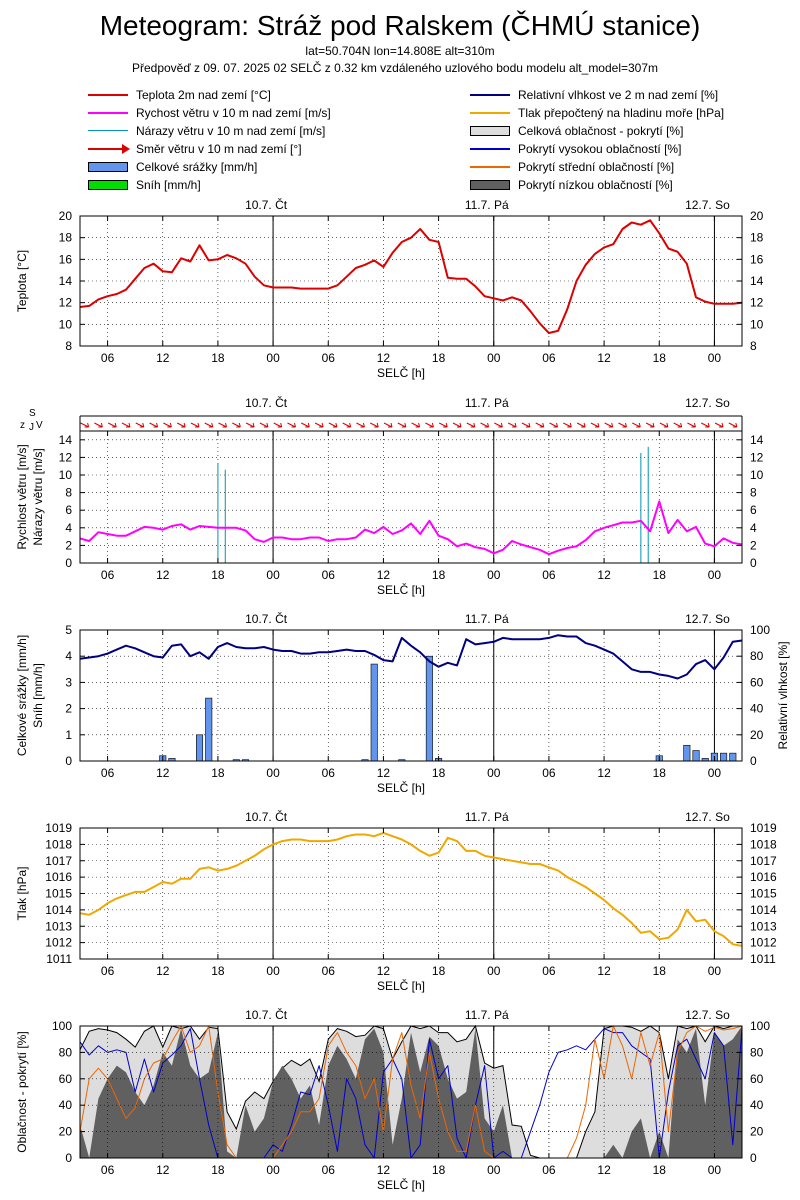 The height and width of the screenshot is (1200, 800). Describe the element at coordinates (571, 185) in the screenshot. I see `legend-item: Pokrytí nízkou oblačností [%]` at that location.